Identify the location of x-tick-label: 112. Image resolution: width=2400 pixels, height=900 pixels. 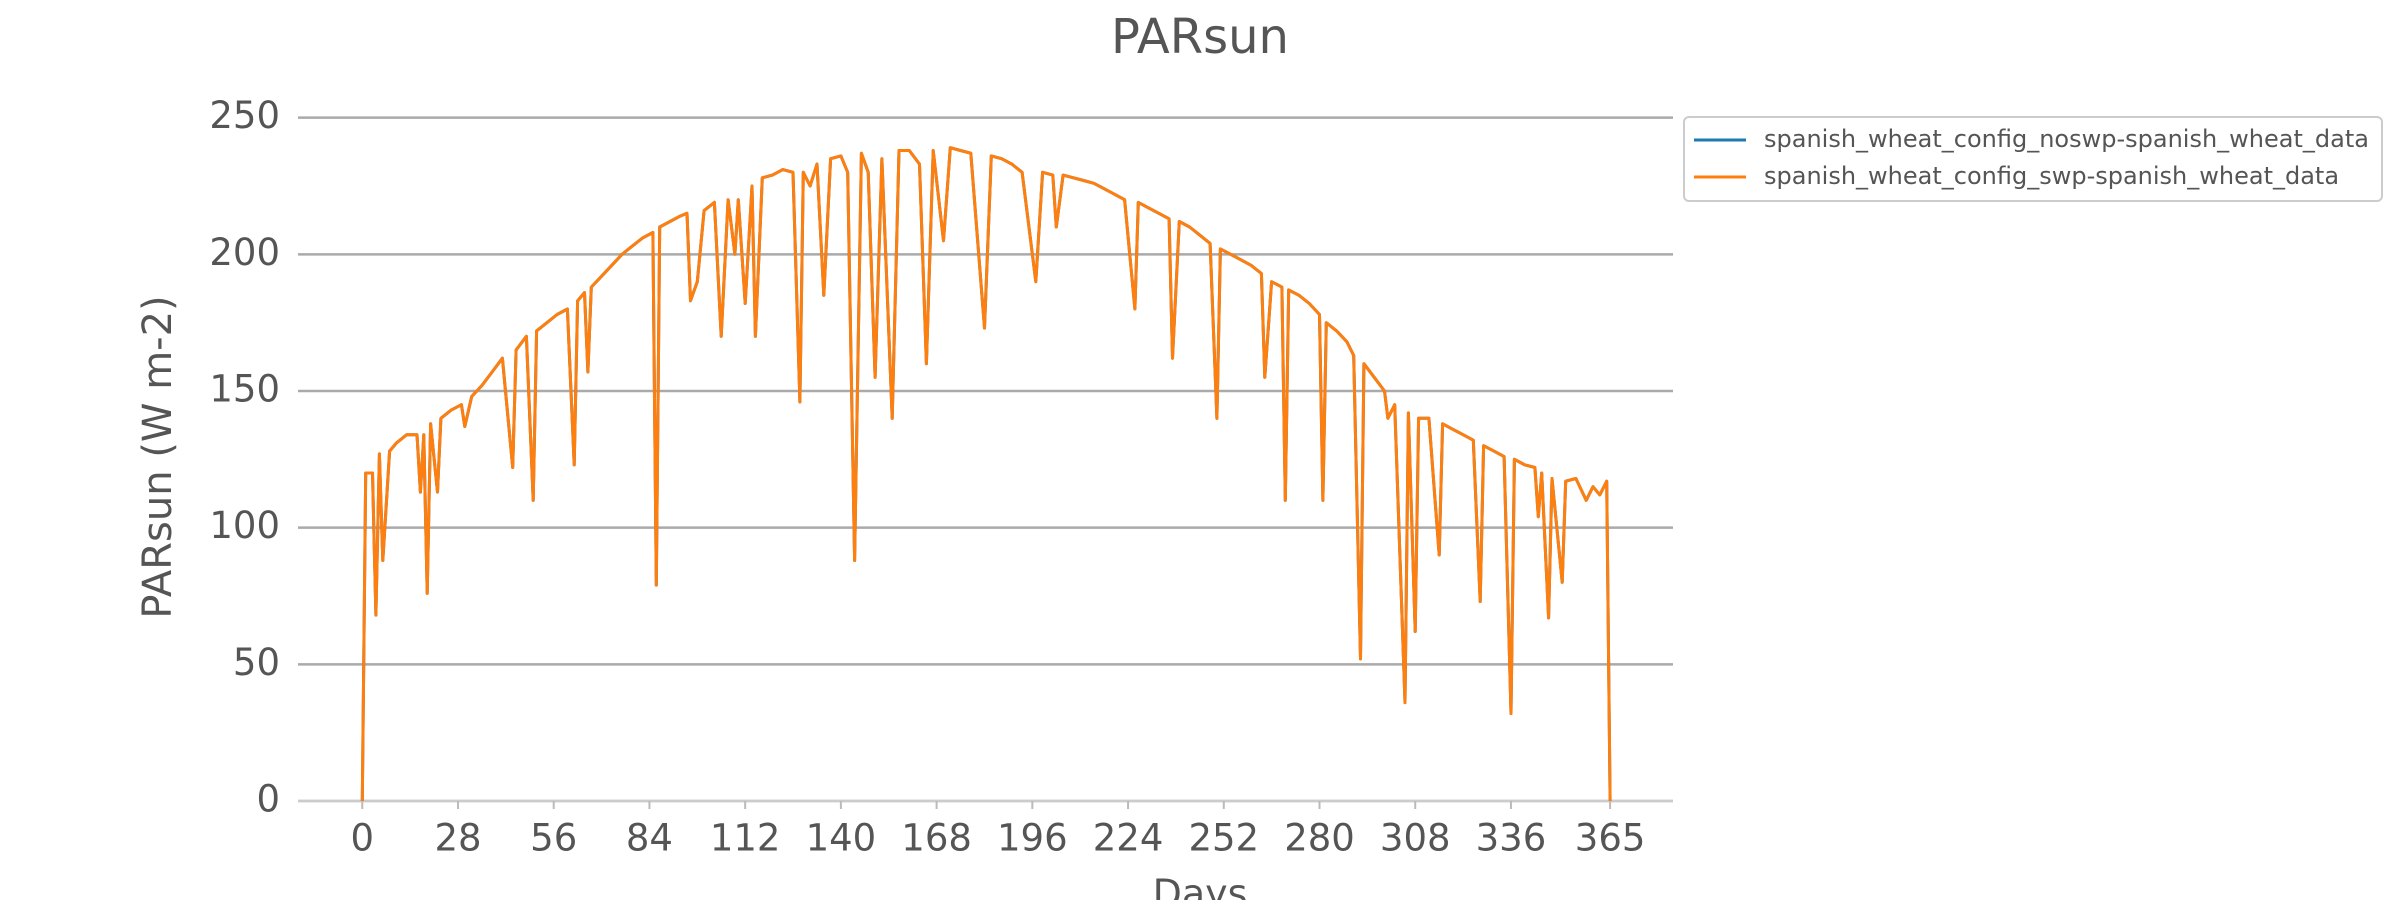
(745, 838).